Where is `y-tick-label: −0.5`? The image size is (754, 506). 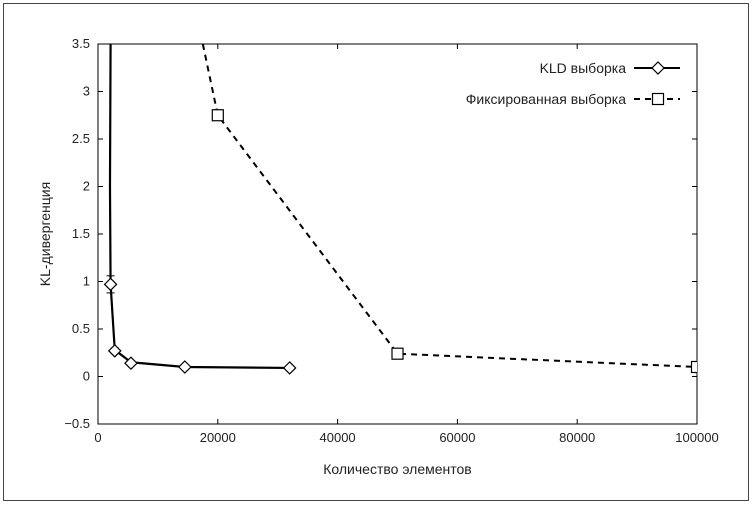
y-tick-label: −0.5 is located at coordinates (77, 423).